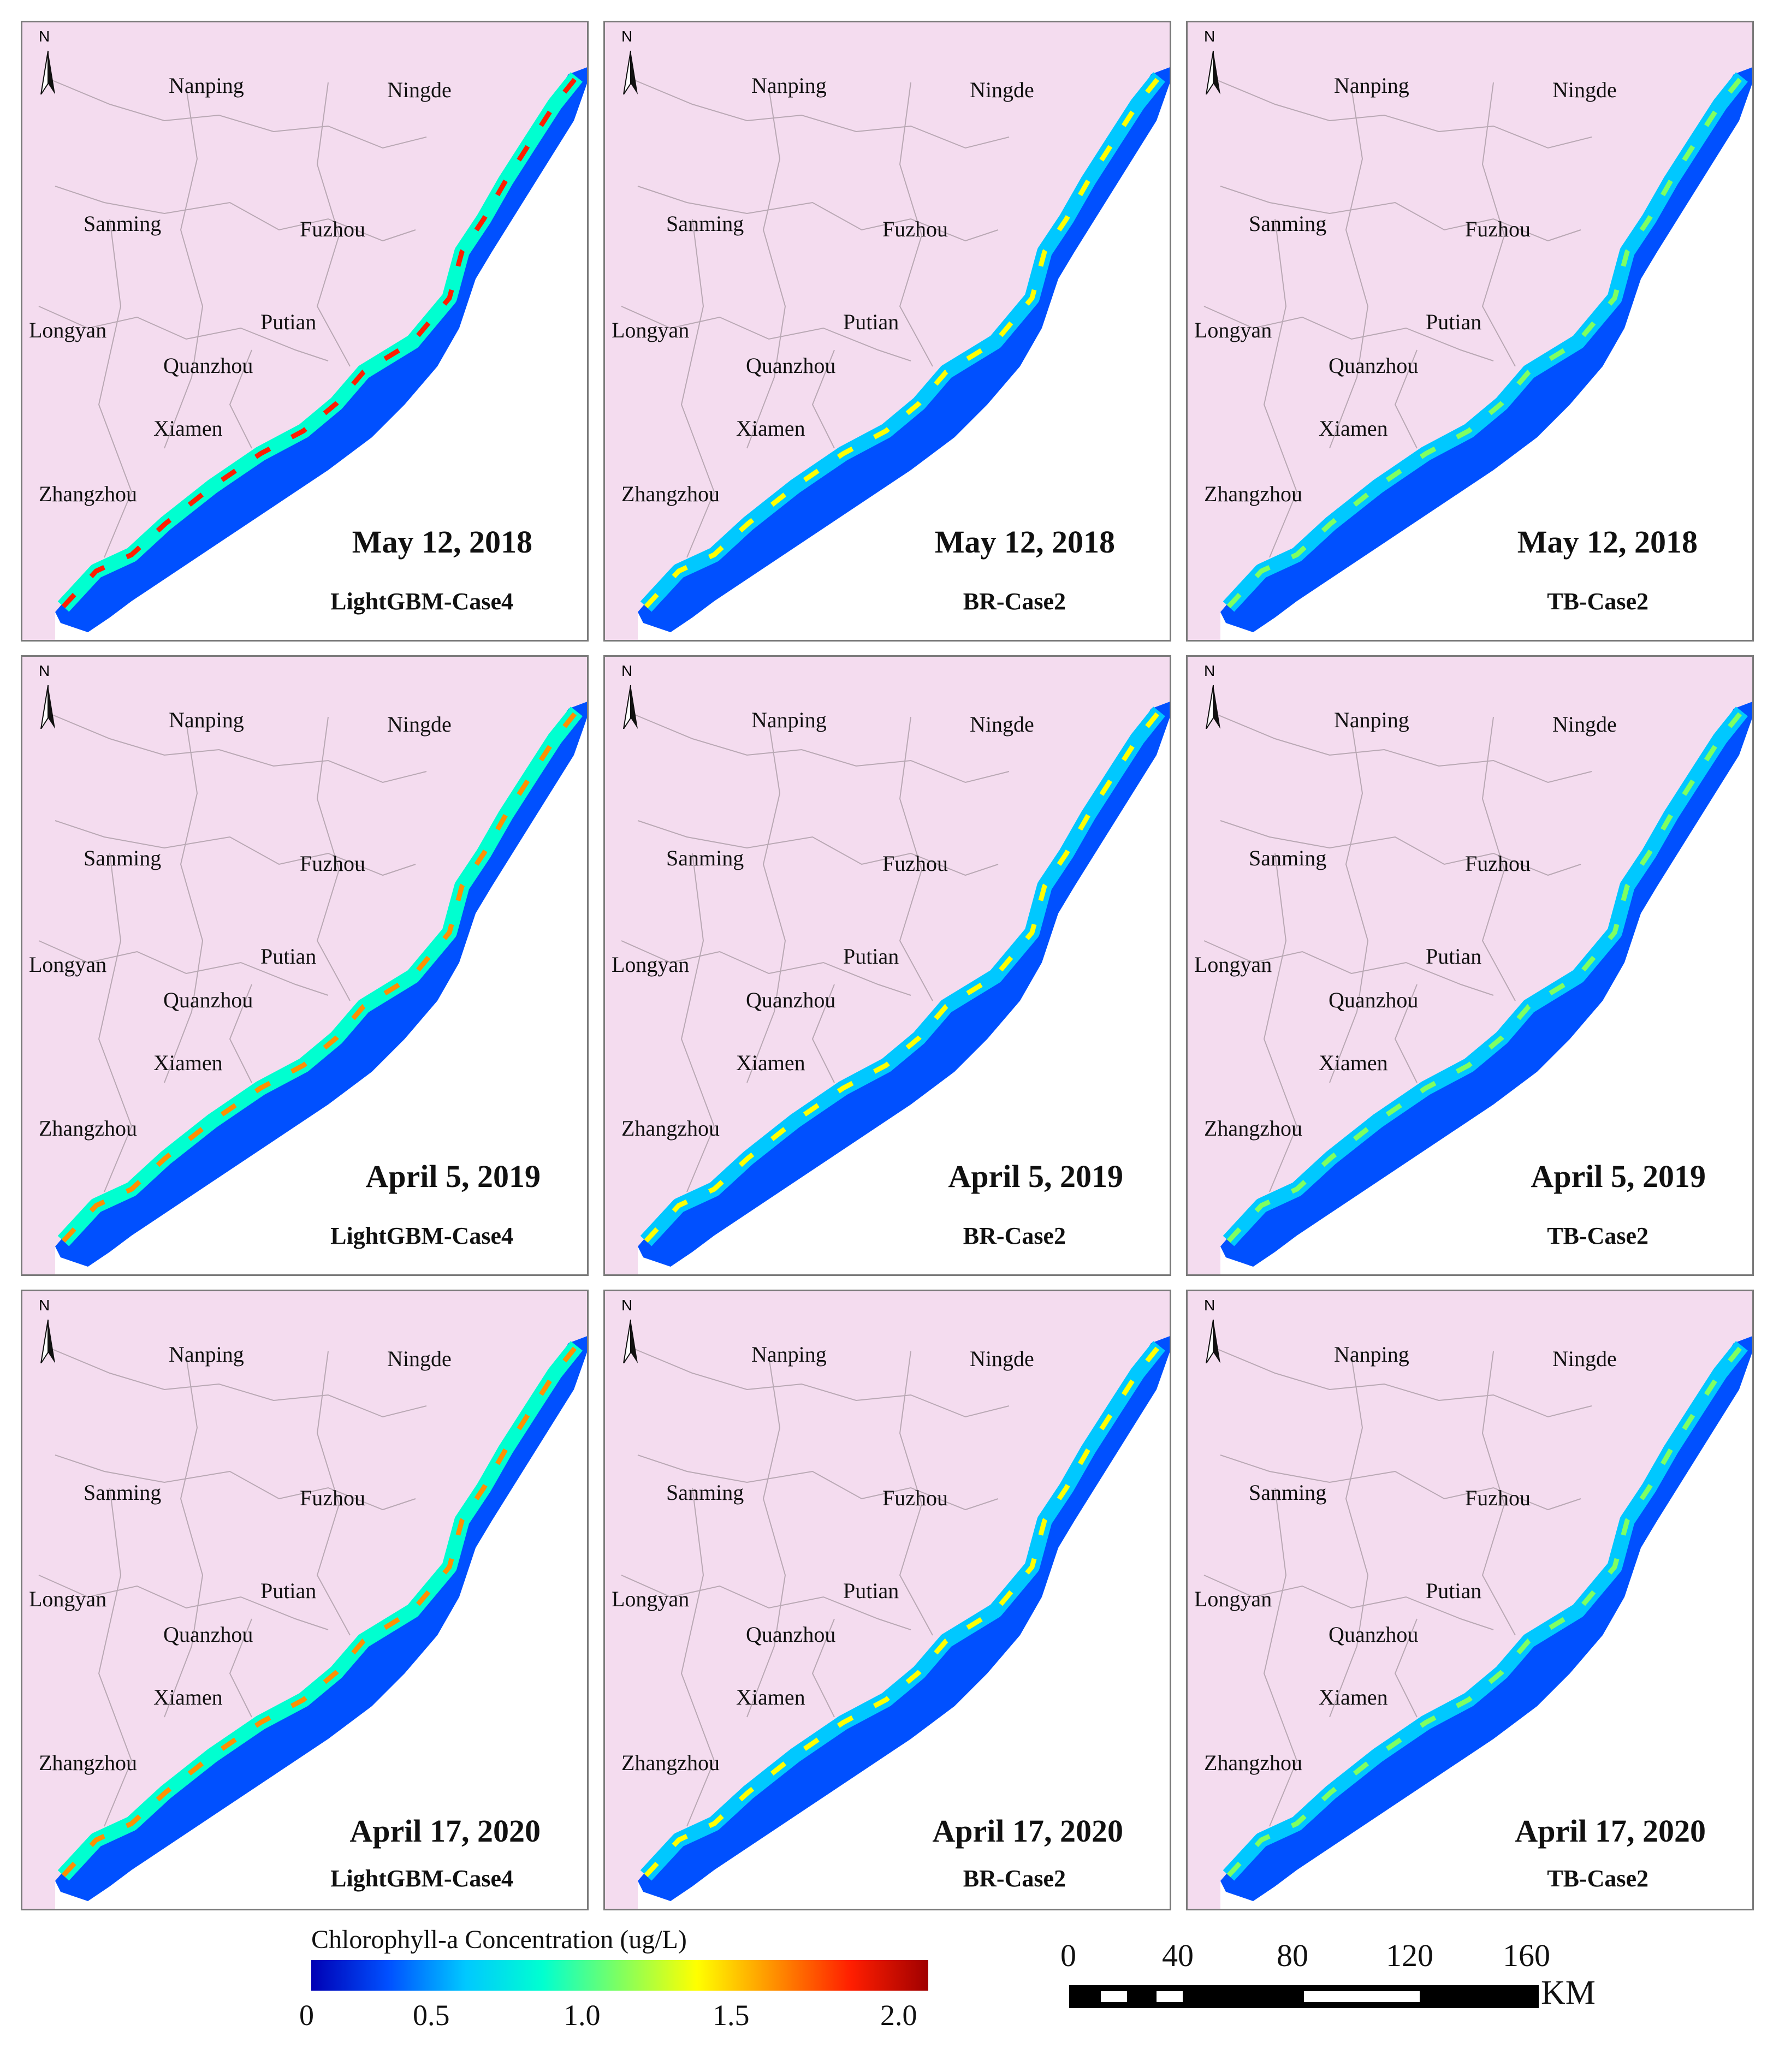 This screenshot has width=1779, height=2072. I want to click on panel-model: LightGBM-Case4, so click(421, 1879).